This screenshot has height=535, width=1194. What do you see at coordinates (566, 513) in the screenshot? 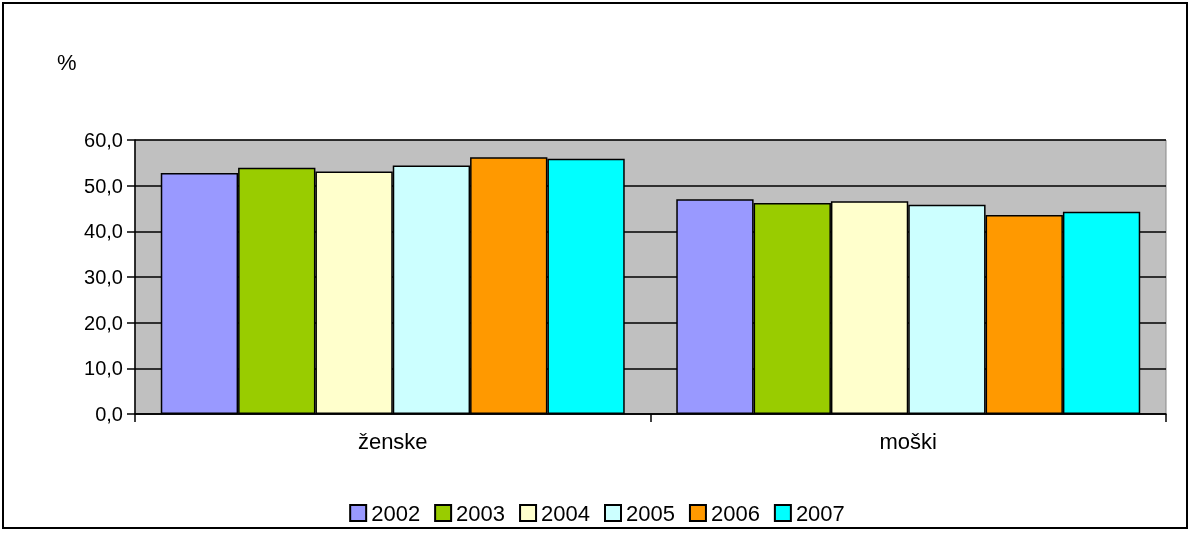
I see `legend-label: 2004` at bounding box center [566, 513].